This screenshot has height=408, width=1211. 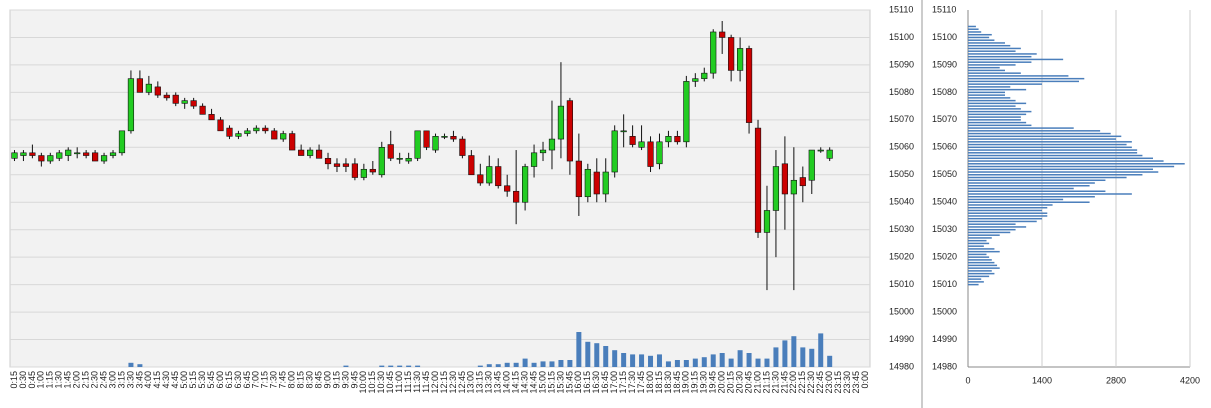 What do you see at coordinates (274, 380) in the screenshot?
I see `x-tick-label: 7:30` at bounding box center [274, 380].